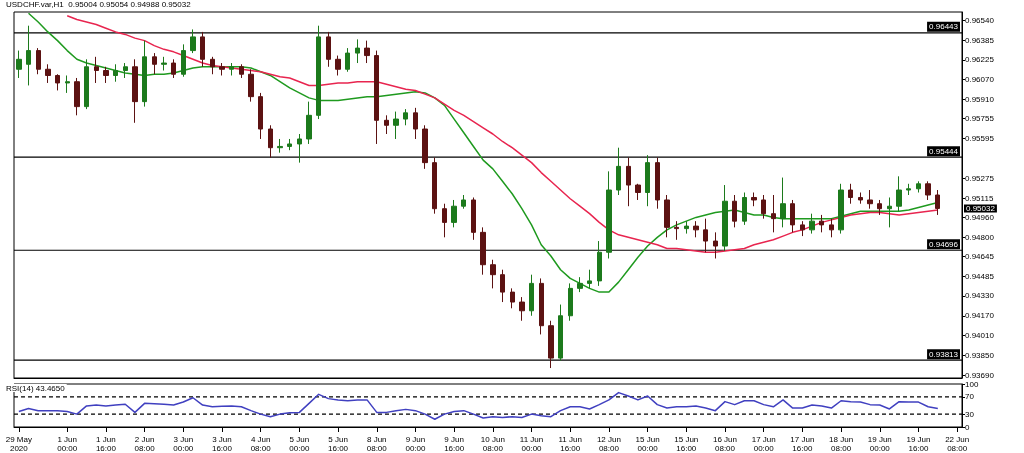 This screenshot has height=453, width=1024. What do you see at coordinates (980, 60) in the screenshot?
I see `y-tick-label: 0.96225` at bounding box center [980, 60].